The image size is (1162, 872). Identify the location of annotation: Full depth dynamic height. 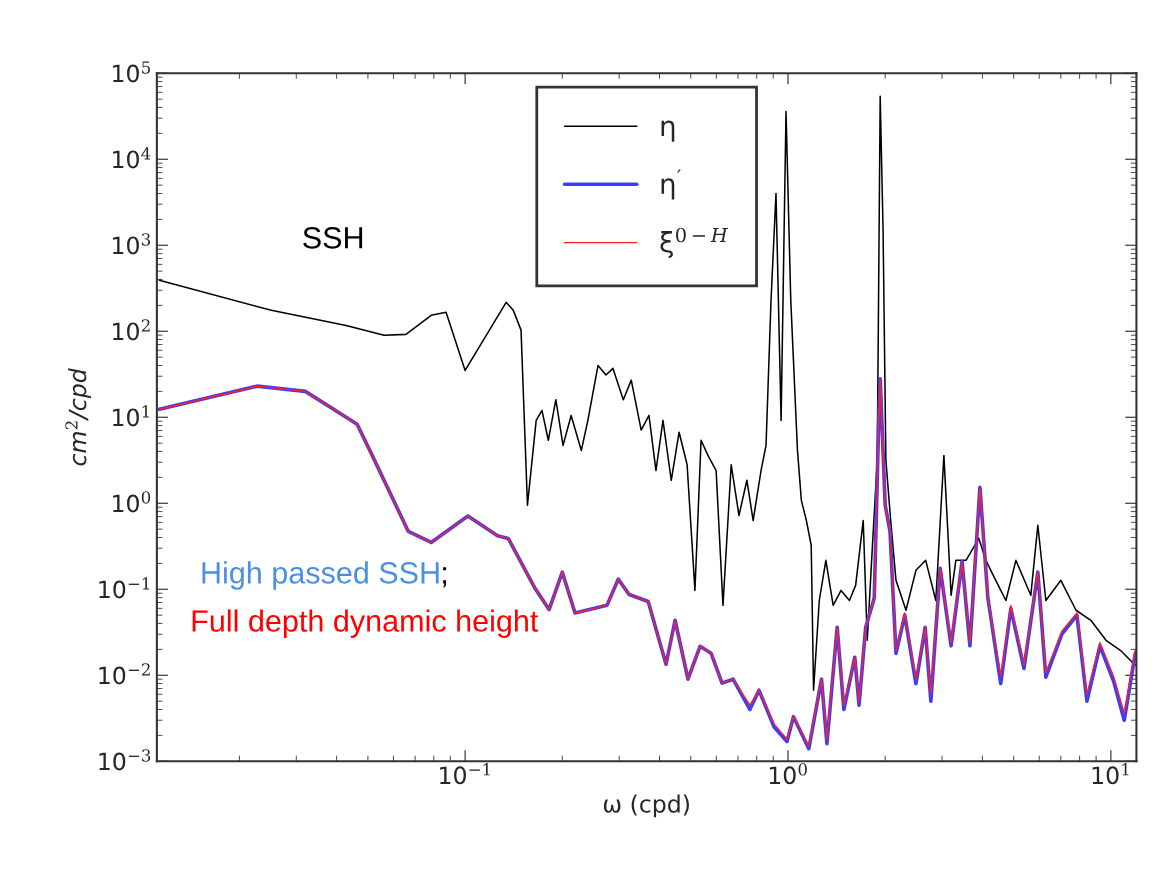
(365, 623).